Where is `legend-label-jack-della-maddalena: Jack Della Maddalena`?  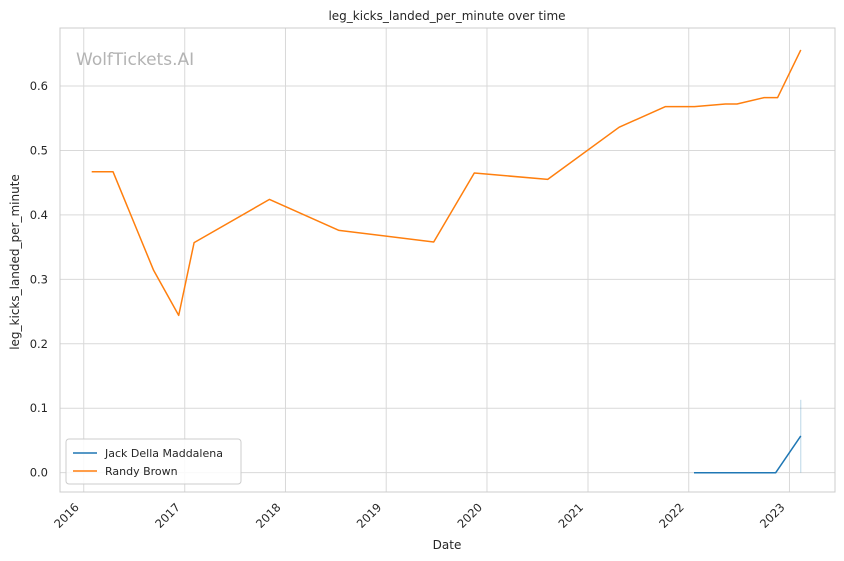
legend-label-jack-della-maddalena: Jack Della Maddalena is located at coordinates (163, 453).